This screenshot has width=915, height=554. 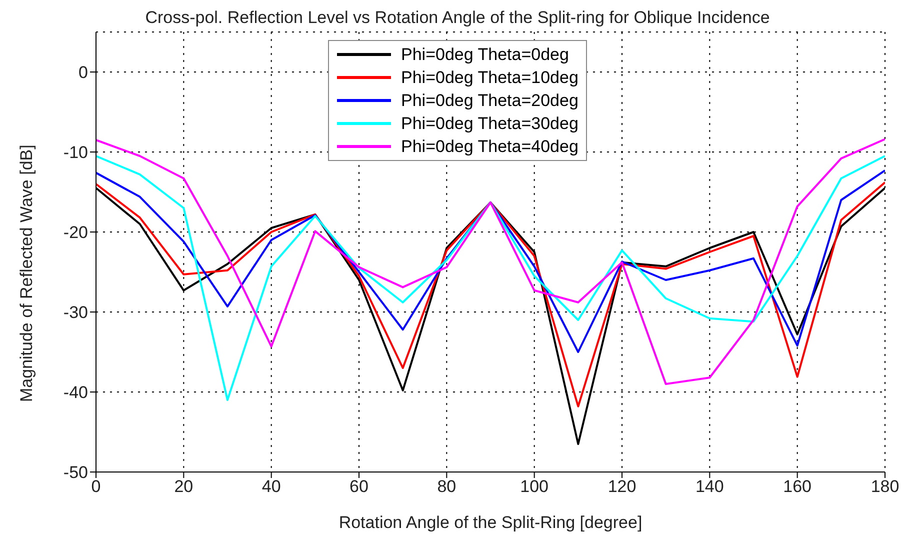 What do you see at coordinates (359, 486) in the screenshot?
I see `x-tick-label: 60` at bounding box center [359, 486].